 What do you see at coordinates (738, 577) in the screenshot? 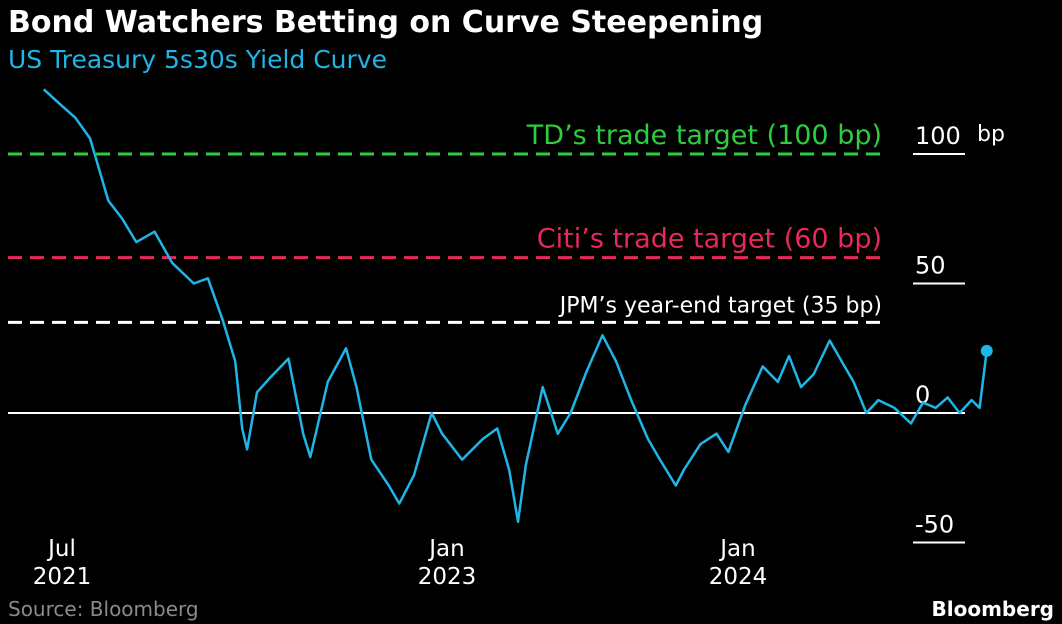
I see `x-tick-year: 2024` at bounding box center [738, 577].